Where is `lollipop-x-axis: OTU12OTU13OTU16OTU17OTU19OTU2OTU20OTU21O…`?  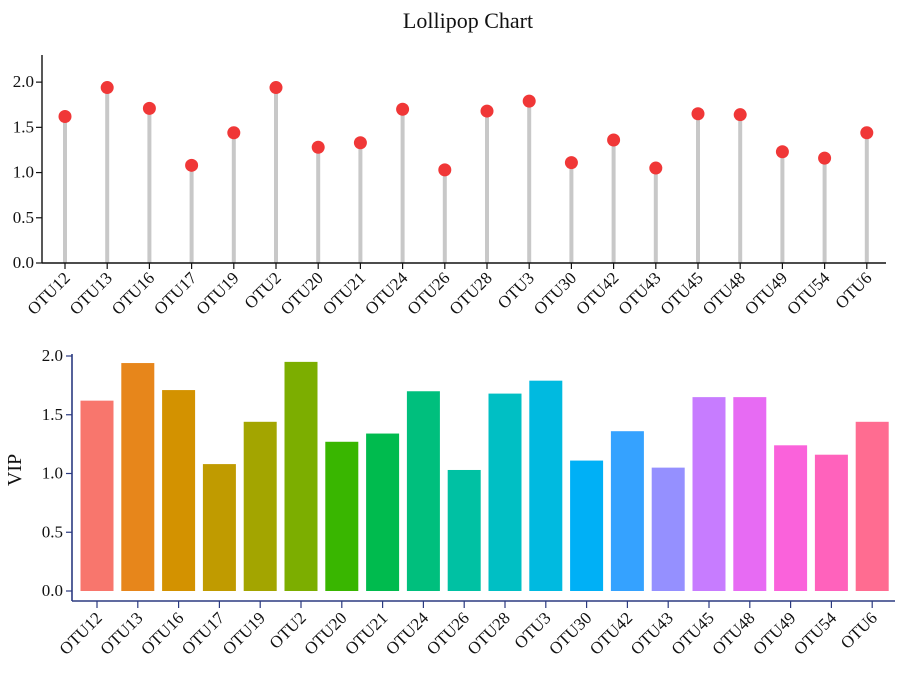
lollipop-x-axis: OTU12OTU13OTU16OTU17OTU19OTU2OTU20OTU21O… is located at coordinates (455, 290).